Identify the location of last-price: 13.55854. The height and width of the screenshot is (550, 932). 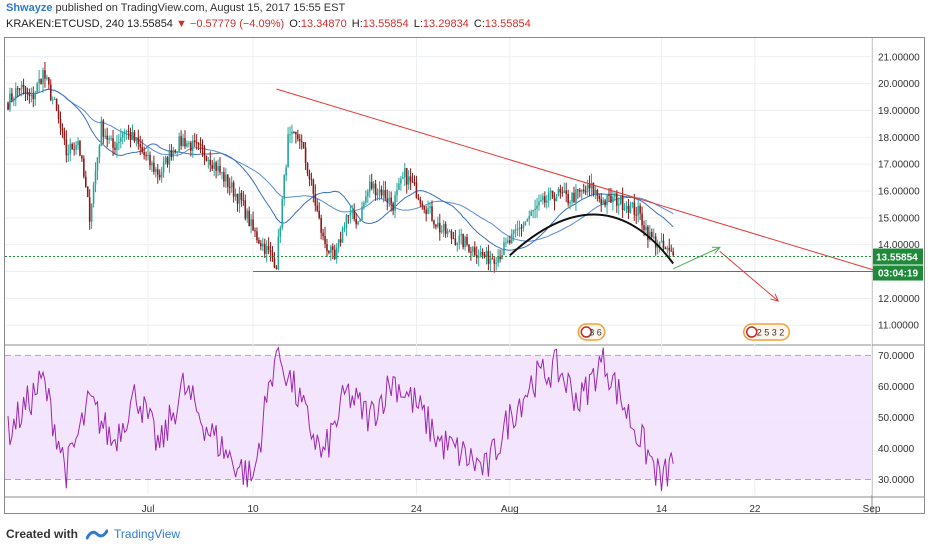
(150, 24).